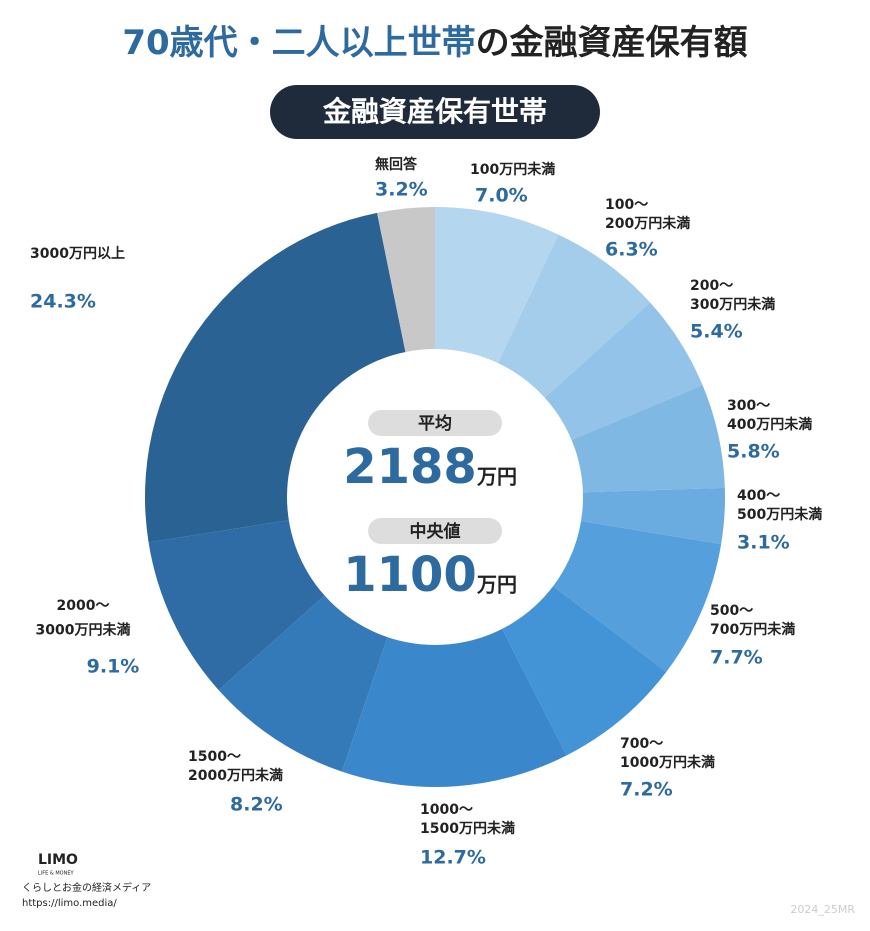  What do you see at coordinates (69, 903) in the screenshot?
I see `url: https://limo.media/` at bounding box center [69, 903].